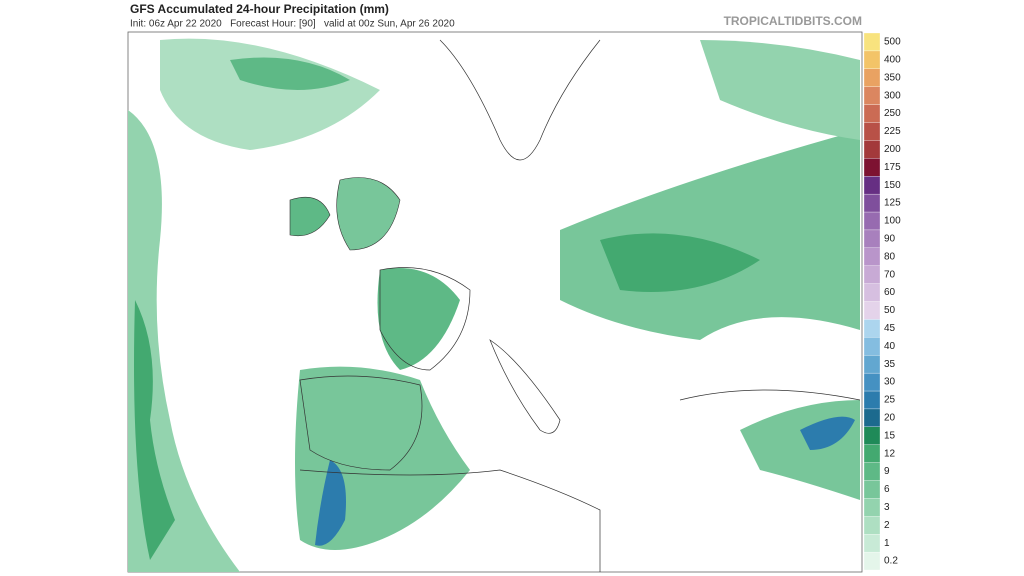  What do you see at coordinates (892, 221) in the screenshot?
I see `colorbar-label: 100` at bounding box center [892, 221].